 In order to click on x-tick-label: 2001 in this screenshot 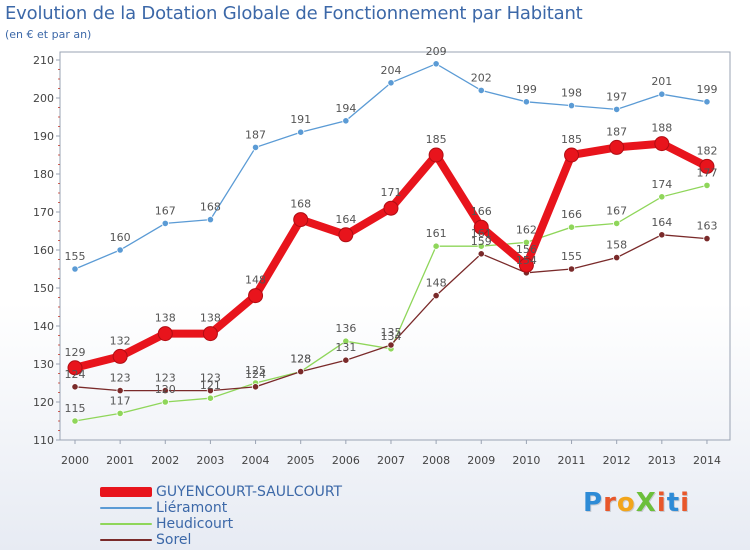, I will do `click(120, 460)`.